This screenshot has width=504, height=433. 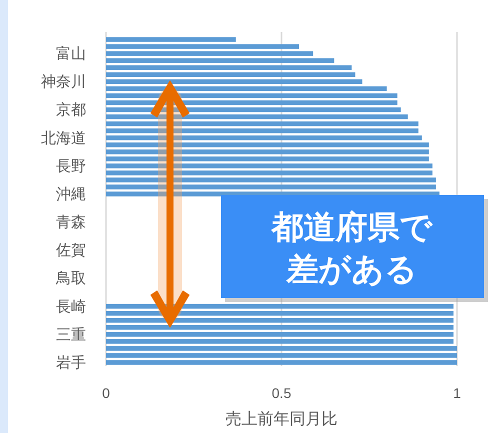 What do you see at coordinates (354, 248) in the screenshot?
I see `annotation: 都道府県で 差がある` at bounding box center [354, 248].